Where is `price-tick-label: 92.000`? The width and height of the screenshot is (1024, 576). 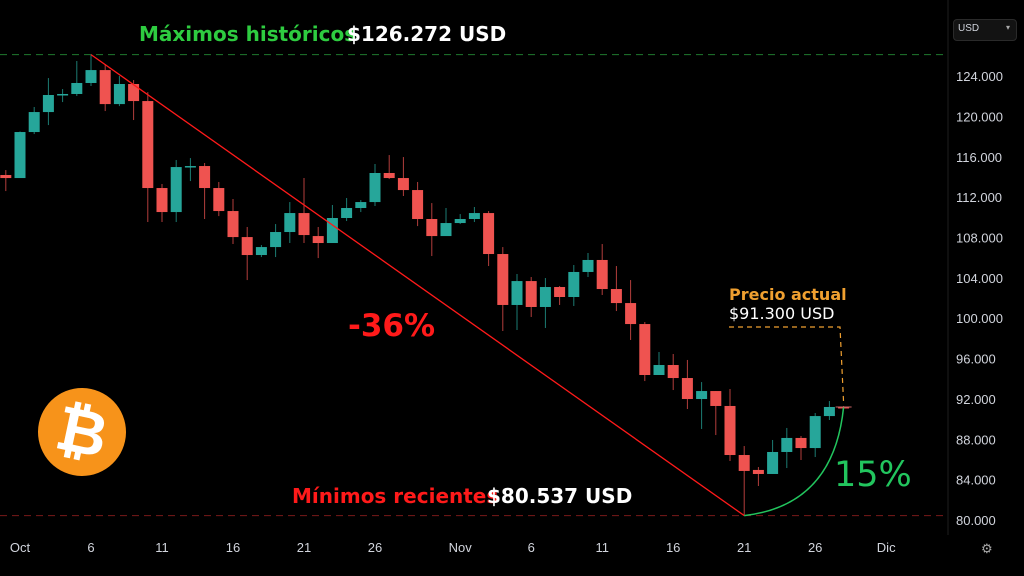
price-tick-label: 92.000 is located at coordinates (976, 399).